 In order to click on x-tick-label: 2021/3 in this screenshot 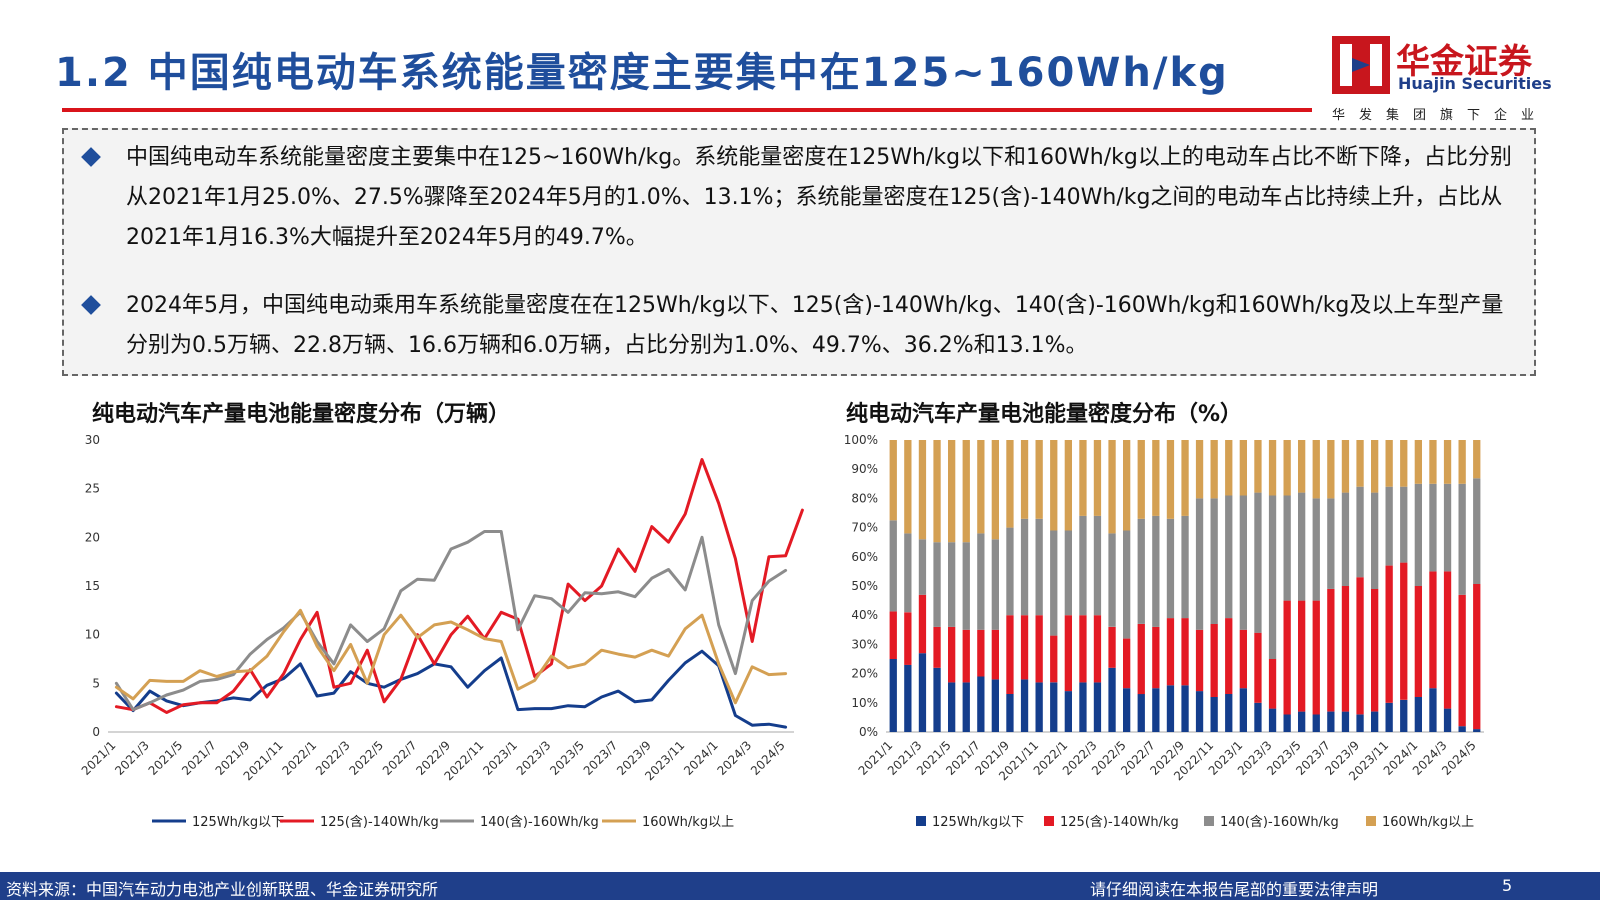, I will do `click(132, 758)`.